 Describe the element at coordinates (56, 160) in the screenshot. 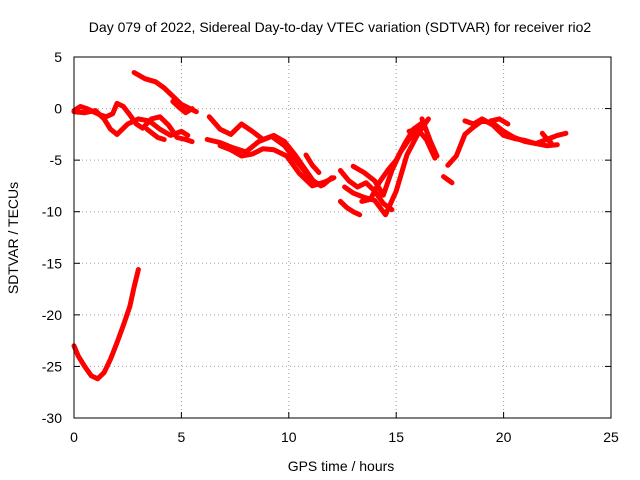

I see `y-tick-label: -5` at that location.